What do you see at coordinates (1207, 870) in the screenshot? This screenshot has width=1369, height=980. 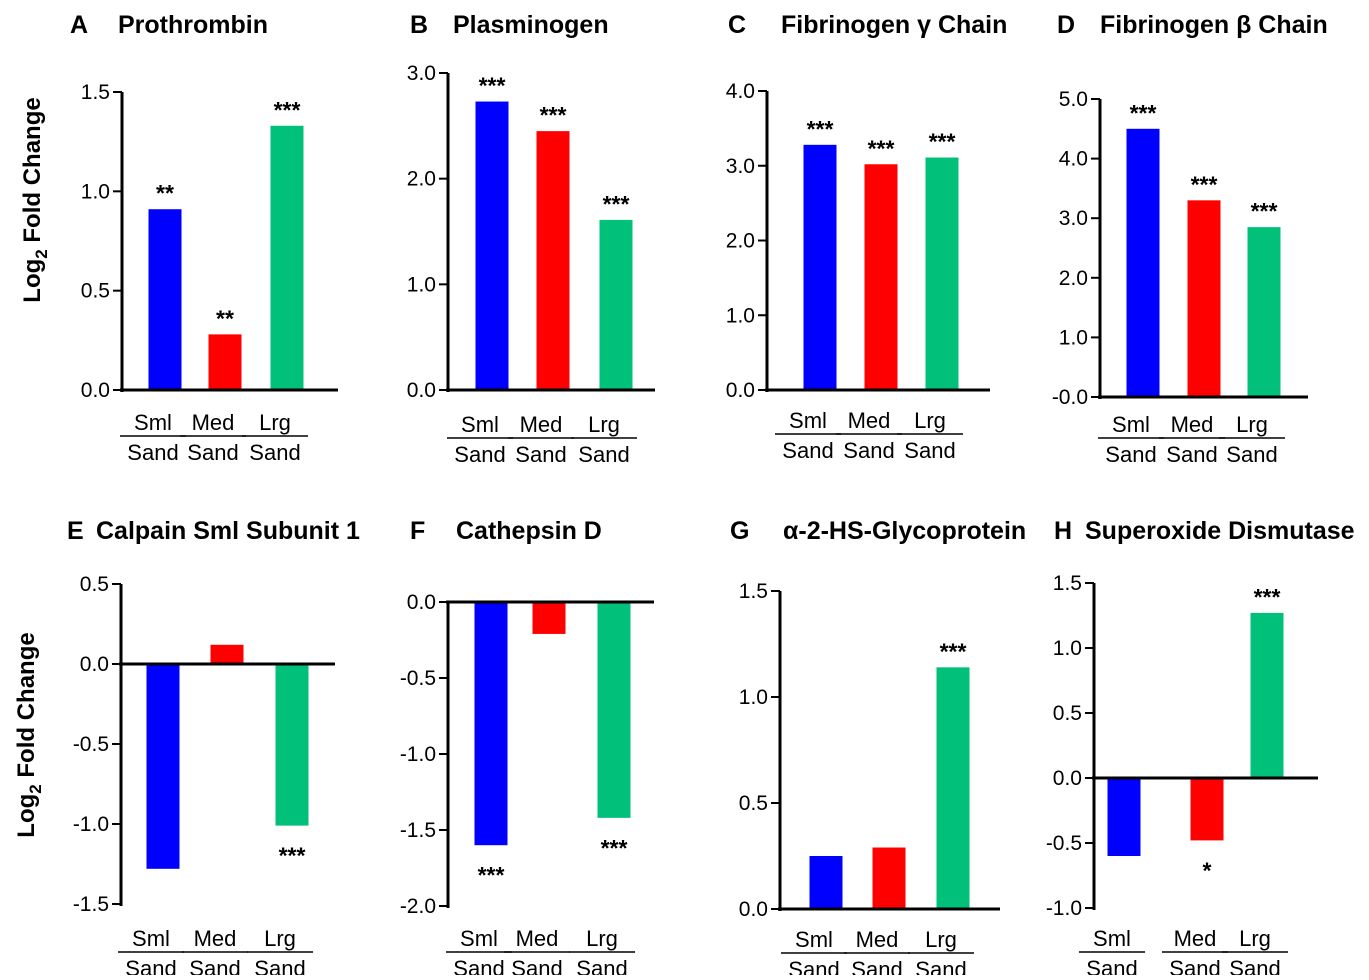 I see `significance-label: *` at bounding box center [1207, 870].